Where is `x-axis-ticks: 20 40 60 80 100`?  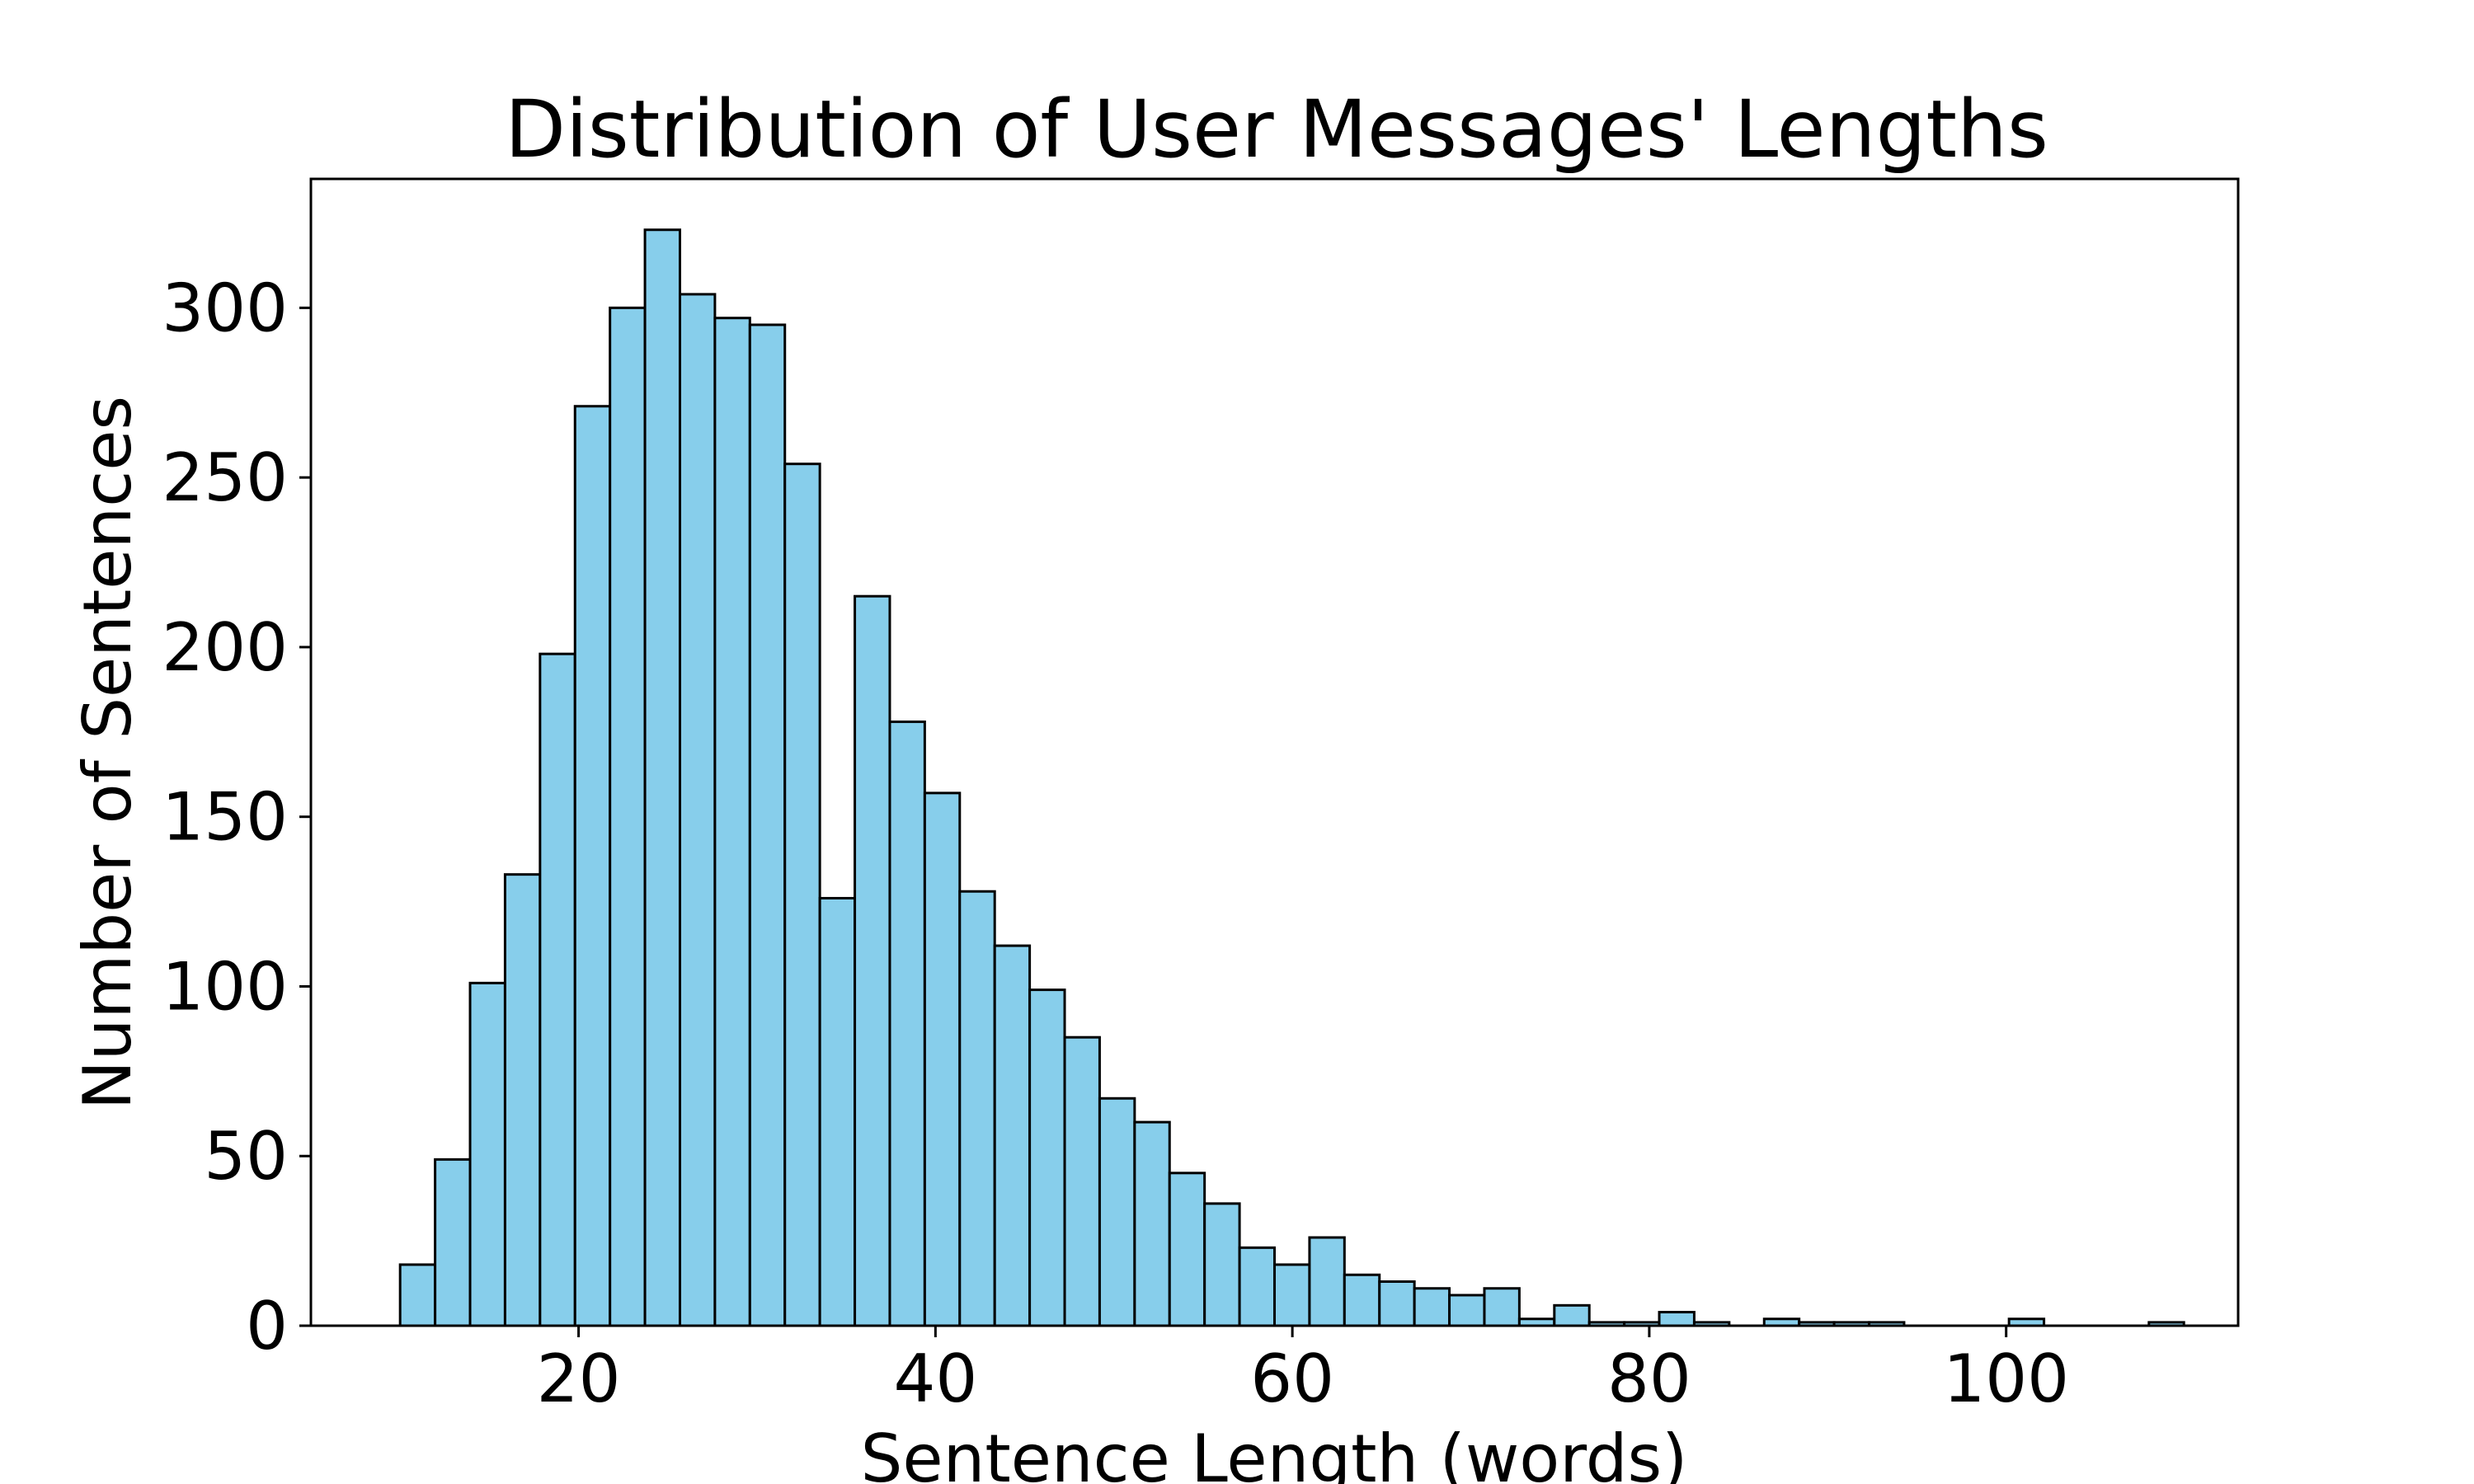
x-axis-ticks: 20 40 60 80 100 is located at coordinates (1303, 1371).